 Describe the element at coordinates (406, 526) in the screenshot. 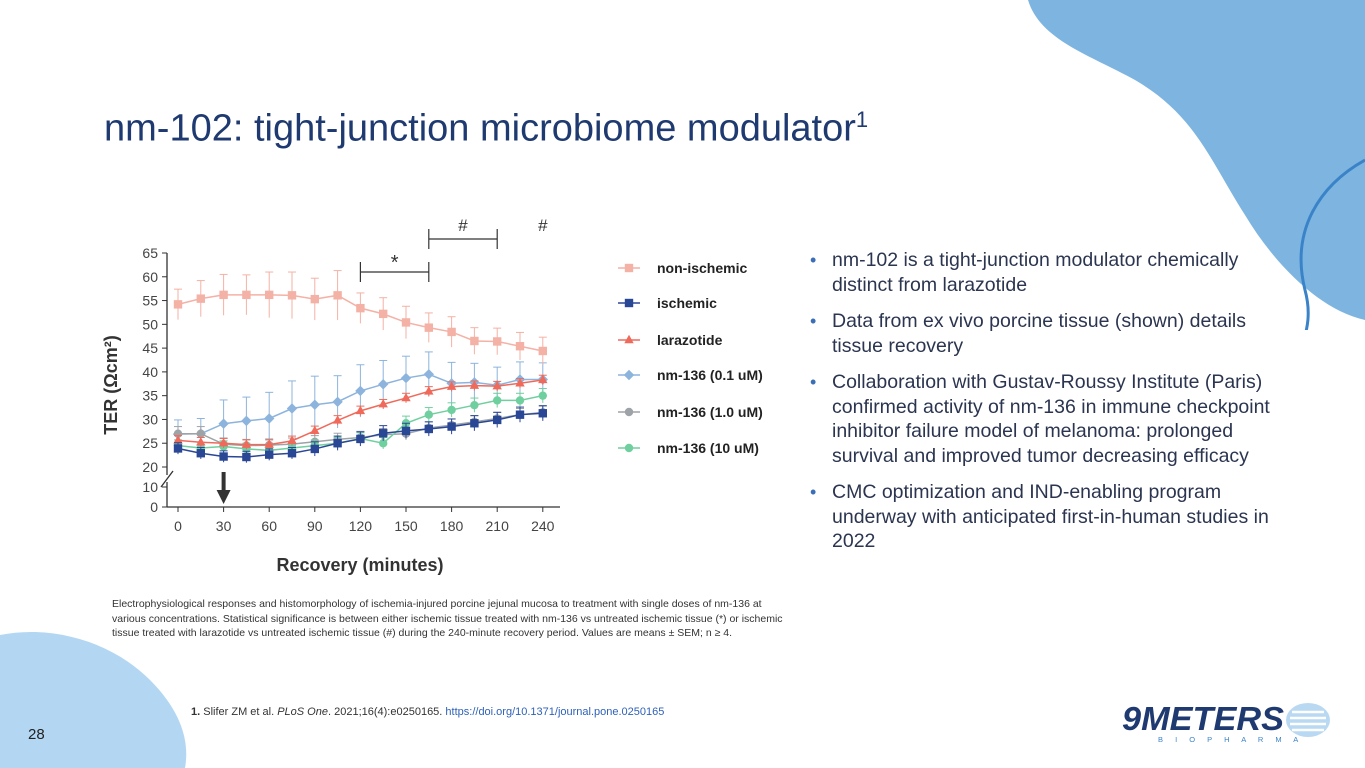

I see `x-tick-label: 150` at that location.